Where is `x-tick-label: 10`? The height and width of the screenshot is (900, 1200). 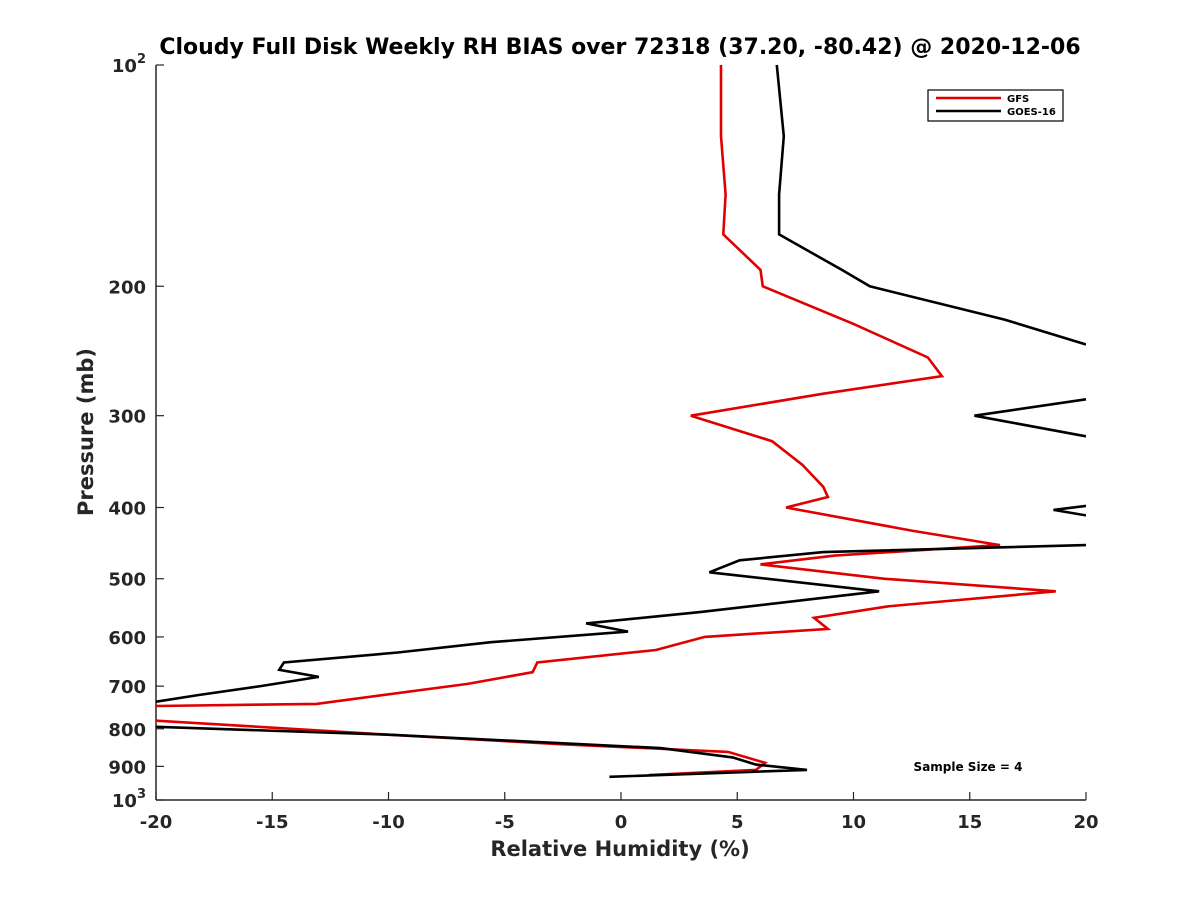 x-tick-label: 10 is located at coordinates (853, 822).